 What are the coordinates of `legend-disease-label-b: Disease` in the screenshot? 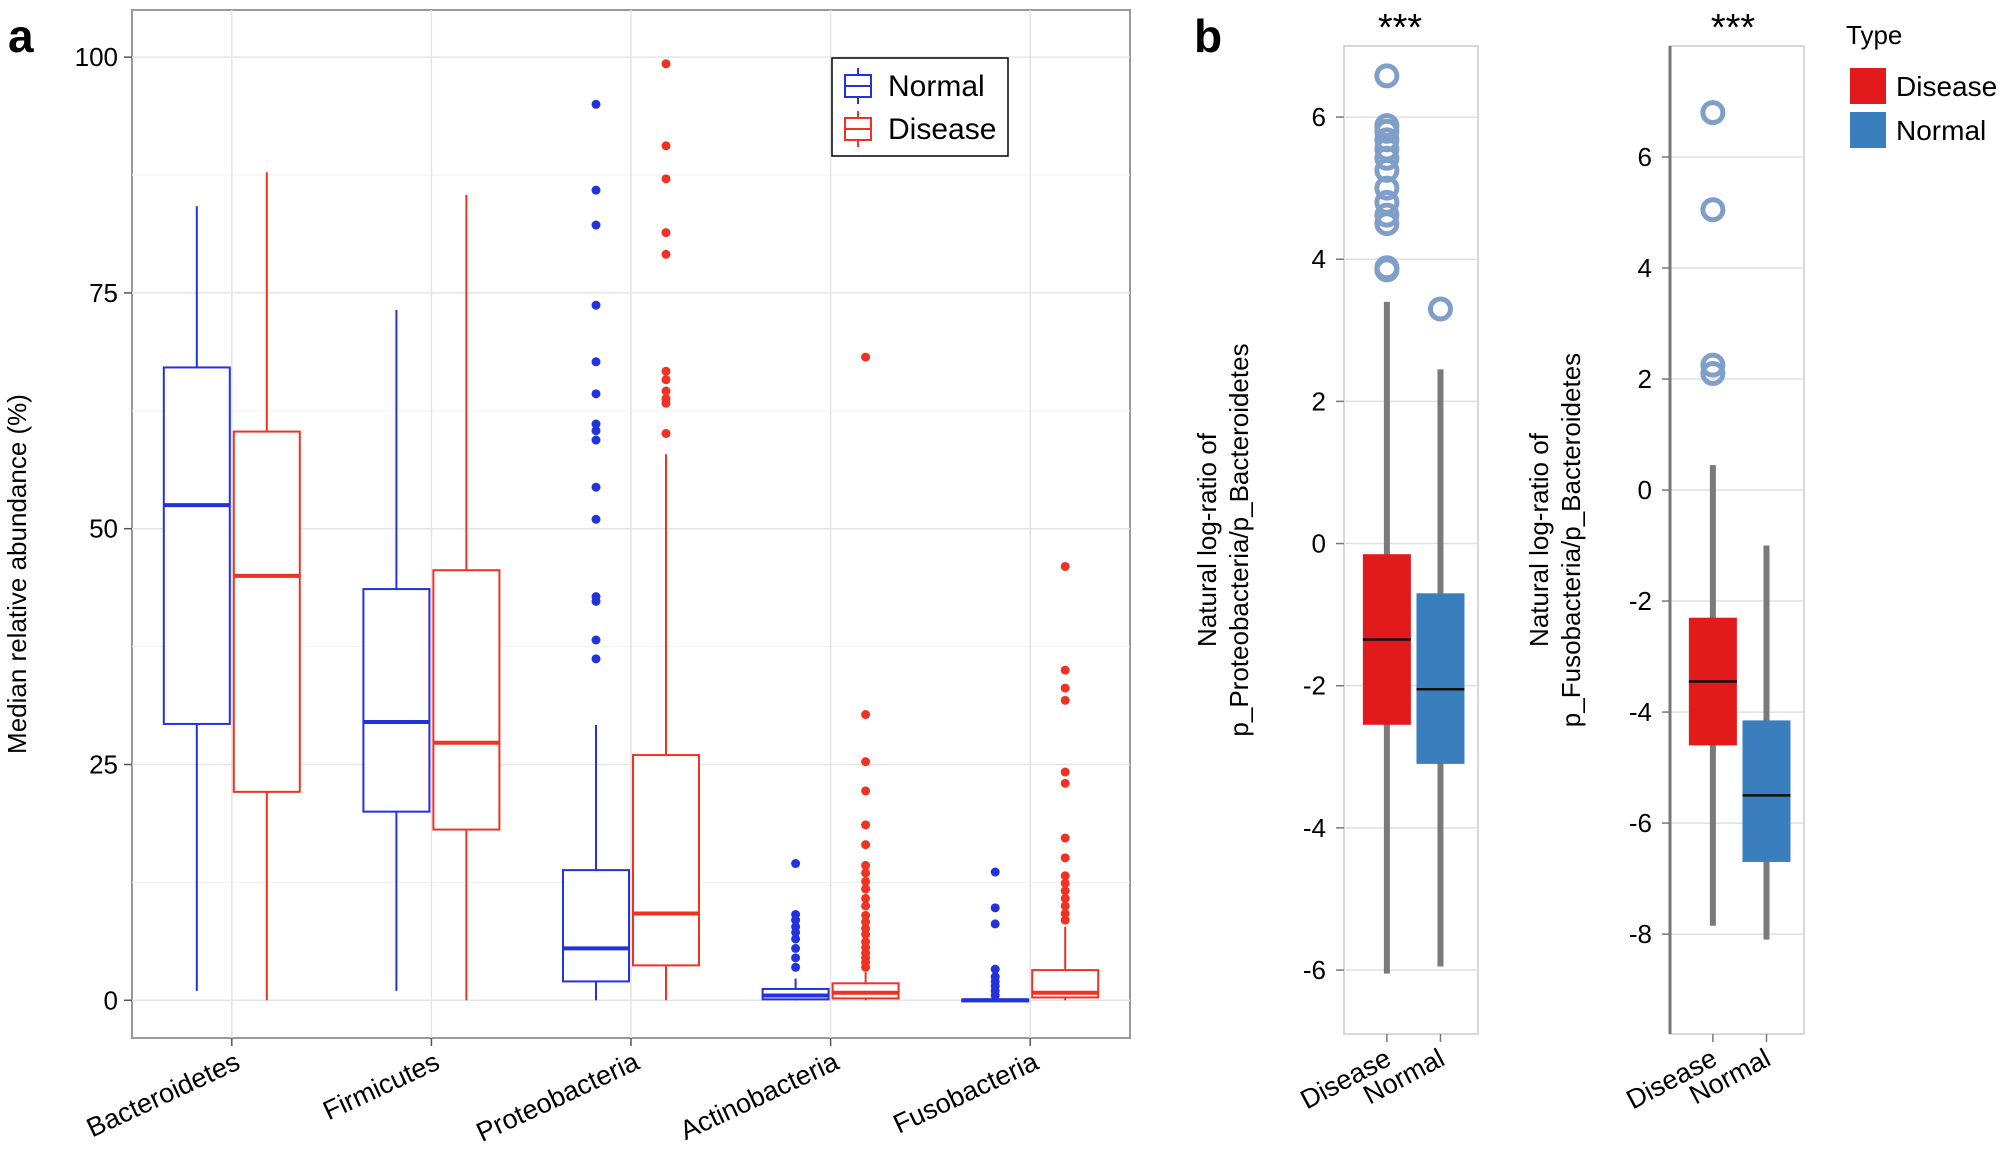 It's located at (1946, 86).